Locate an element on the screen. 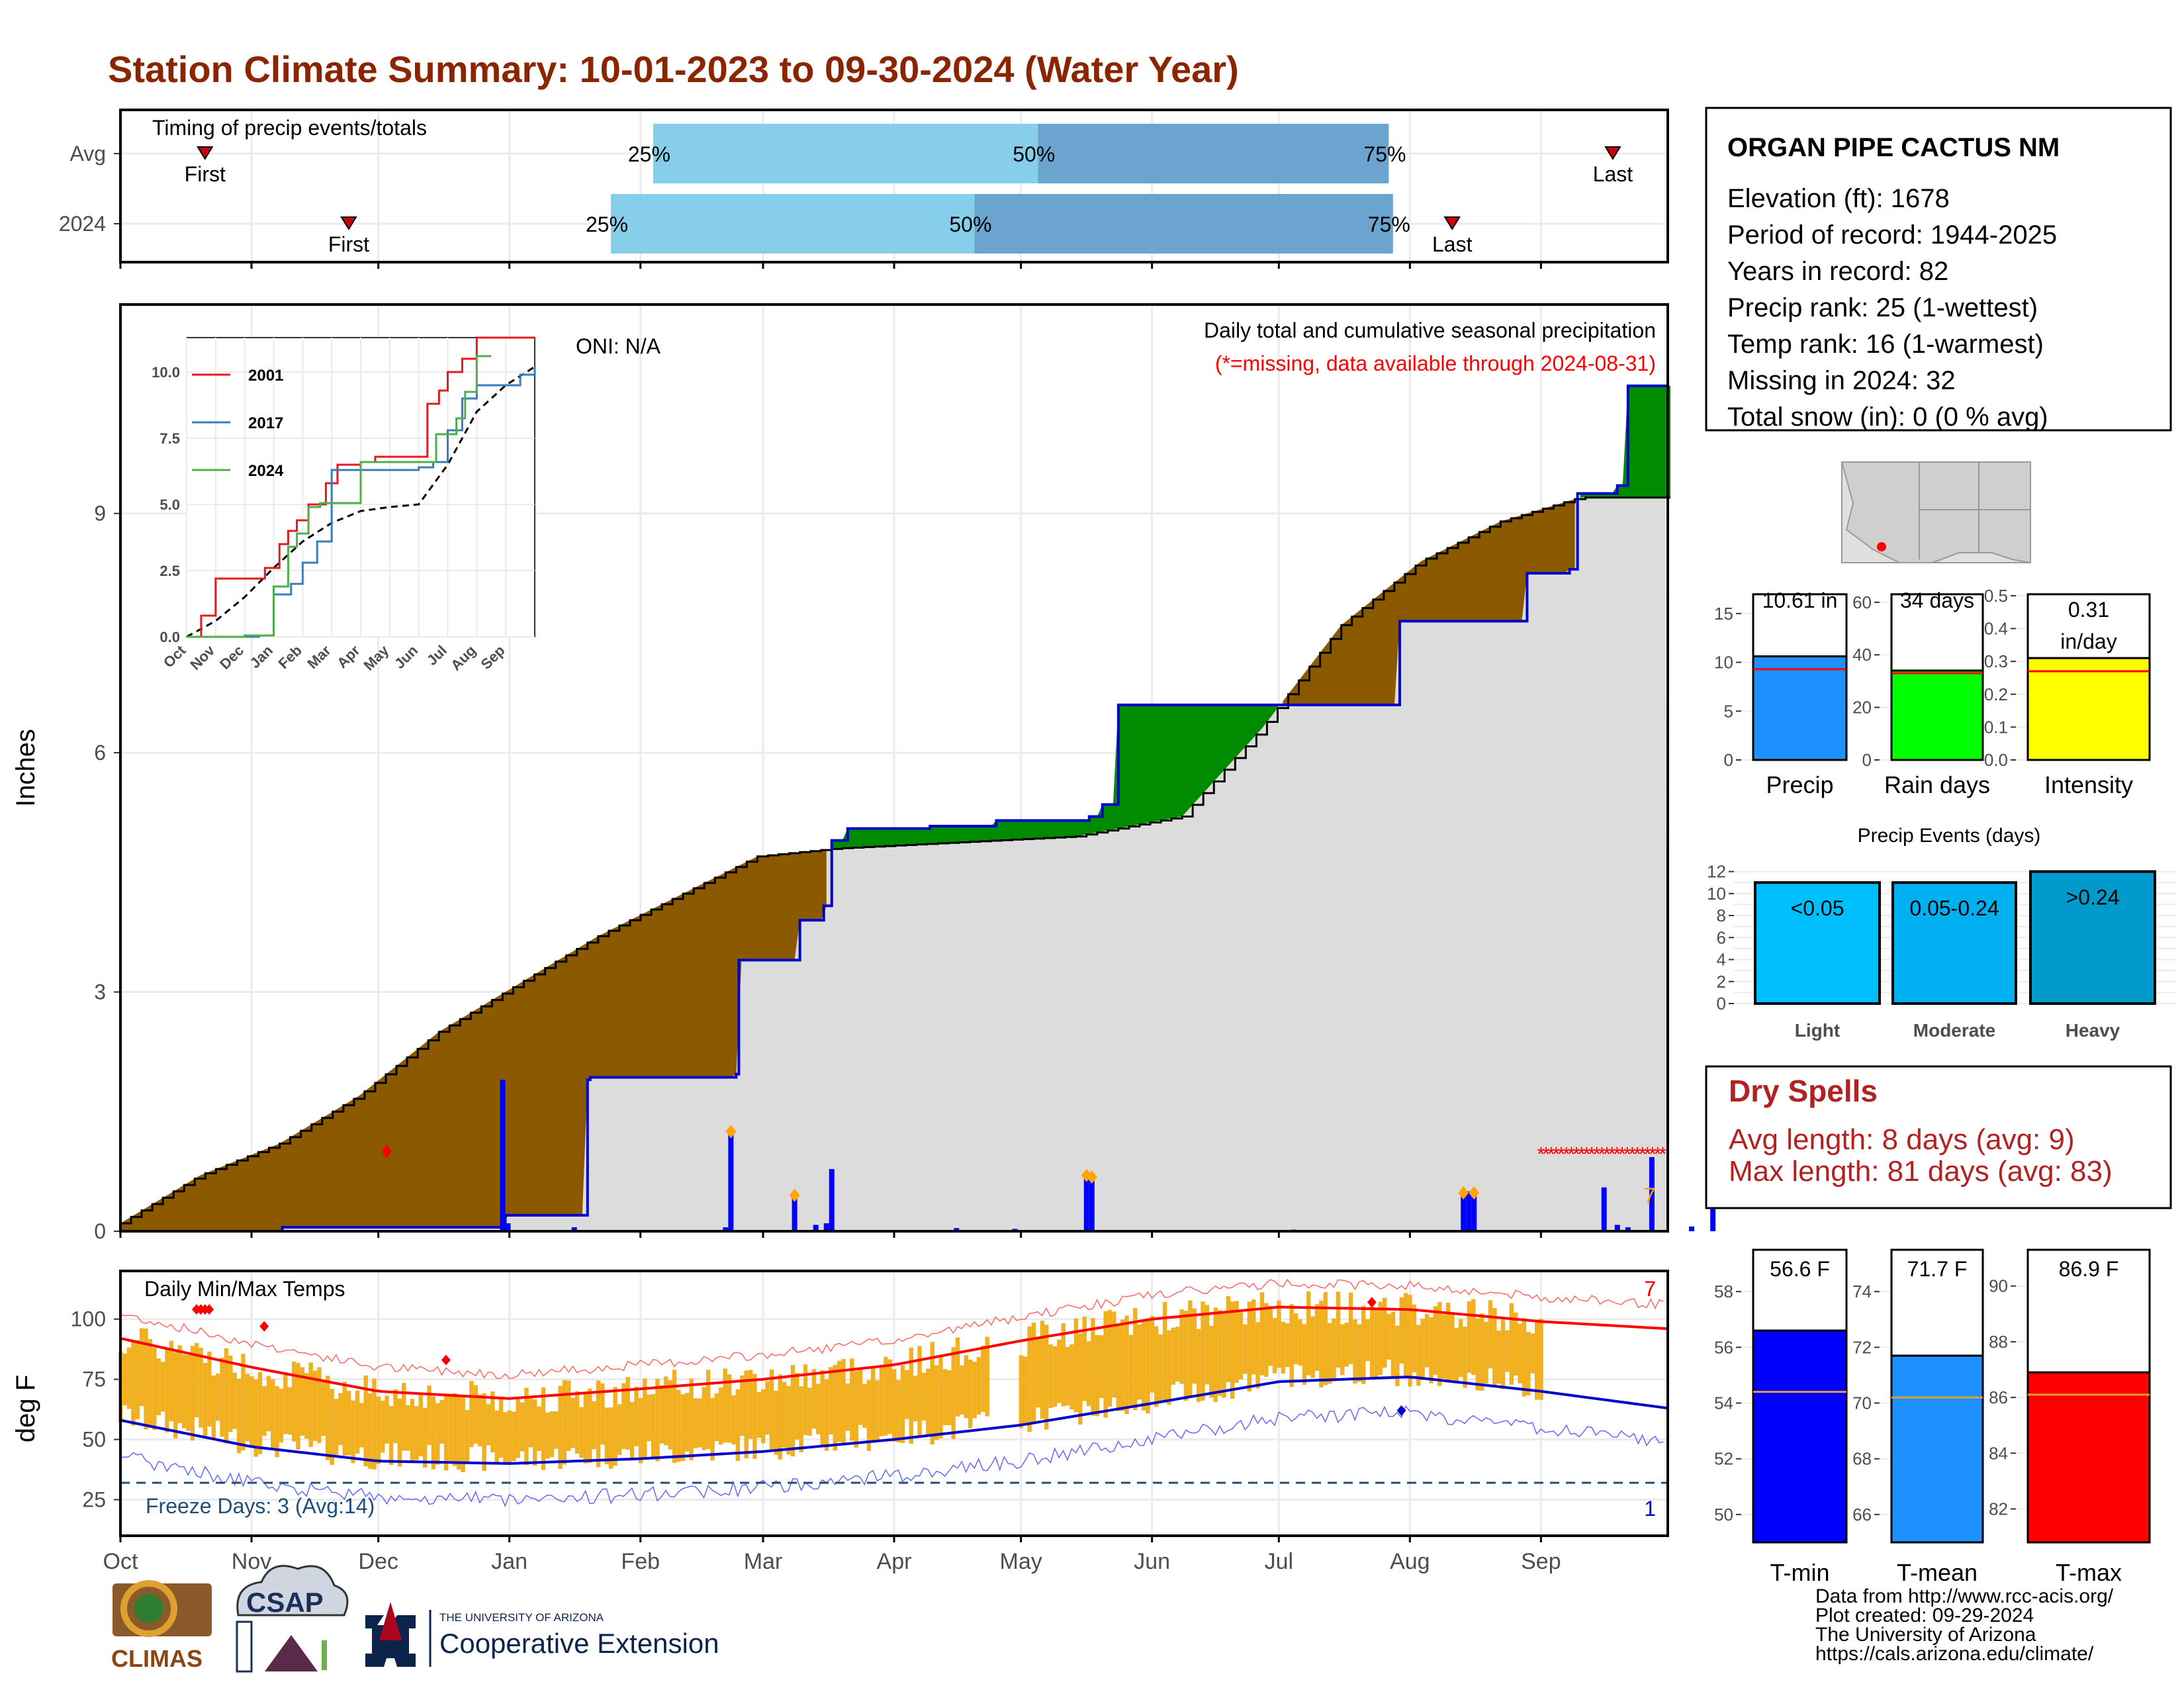  first-event-marker is located at coordinates (205, 153).